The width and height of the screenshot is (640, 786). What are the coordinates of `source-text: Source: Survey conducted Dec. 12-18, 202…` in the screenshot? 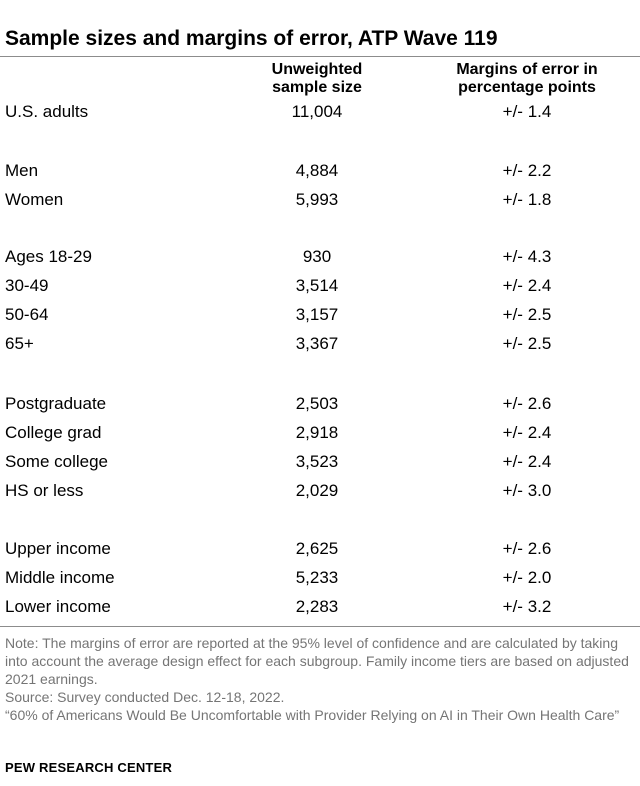 It's located at (145, 697).